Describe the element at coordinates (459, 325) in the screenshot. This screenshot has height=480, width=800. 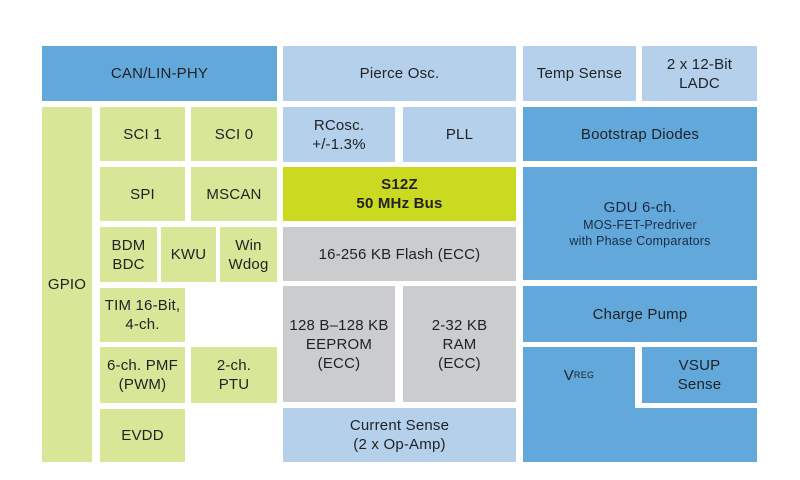
I see `ram-label-line1: 2-32 KB` at that location.